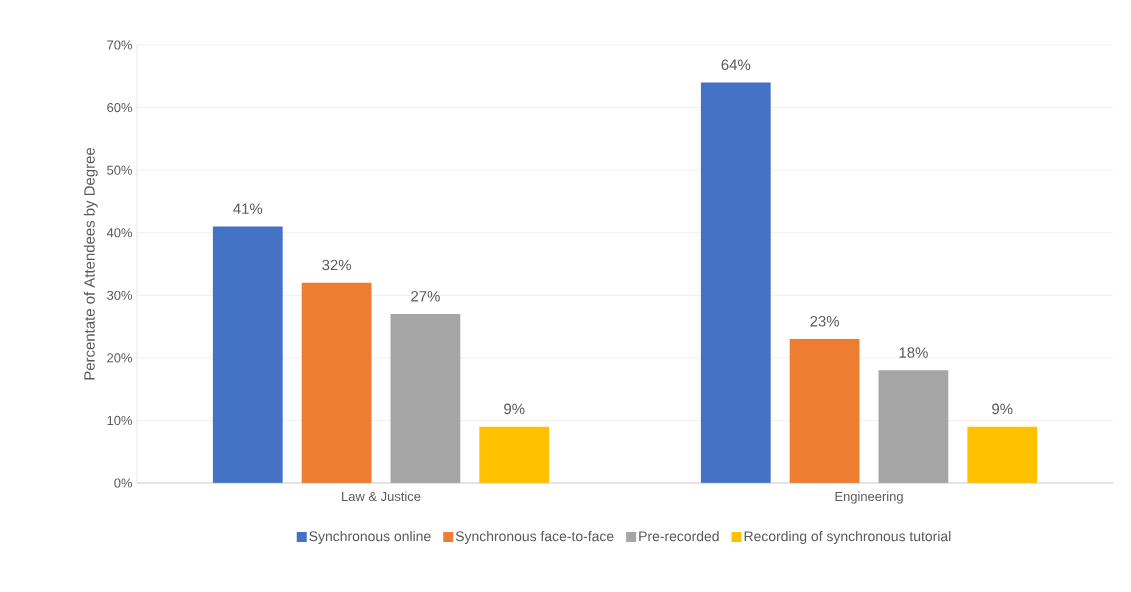  Describe the element at coordinates (120, 170) in the screenshot. I see `y-tick-label: 50%` at that location.